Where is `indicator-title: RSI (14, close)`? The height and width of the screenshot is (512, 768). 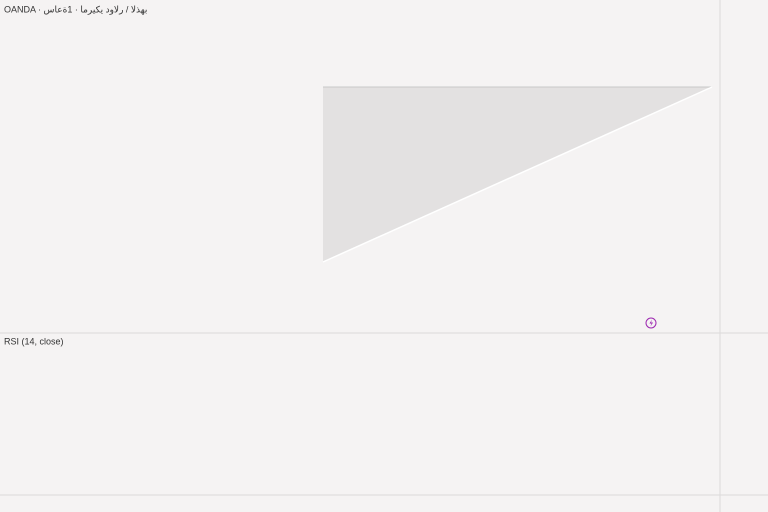 indicator-title: RSI (14, close) is located at coordinates (34, 341).